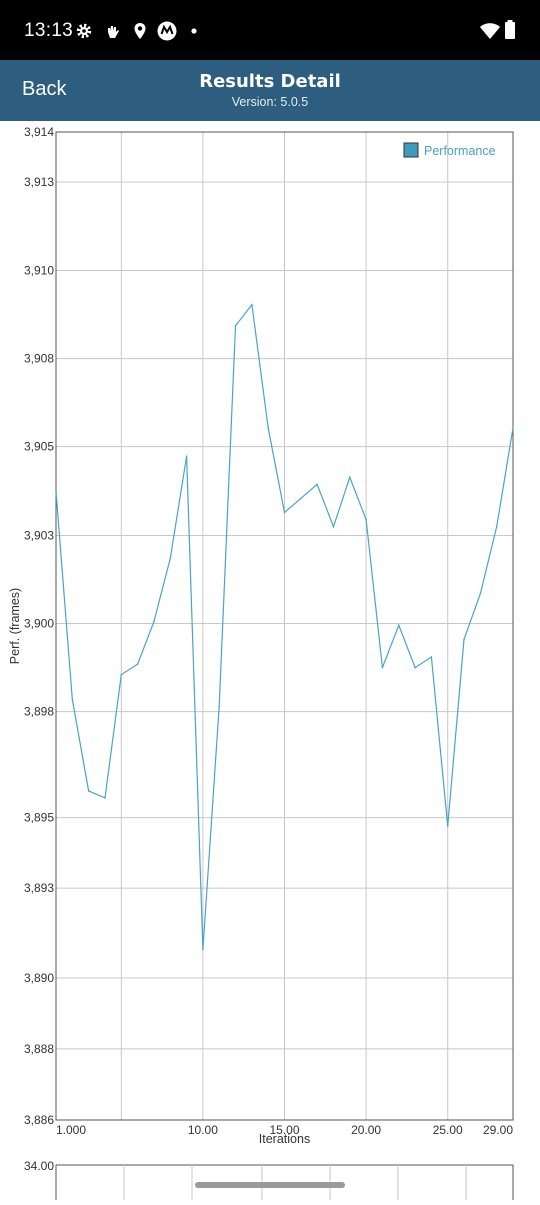 This screenshot has width=540, height=1205. What do you see at coordinates (194, 31) in the screenshot?
I see `dot-icon` at bounding box center [194, 31].